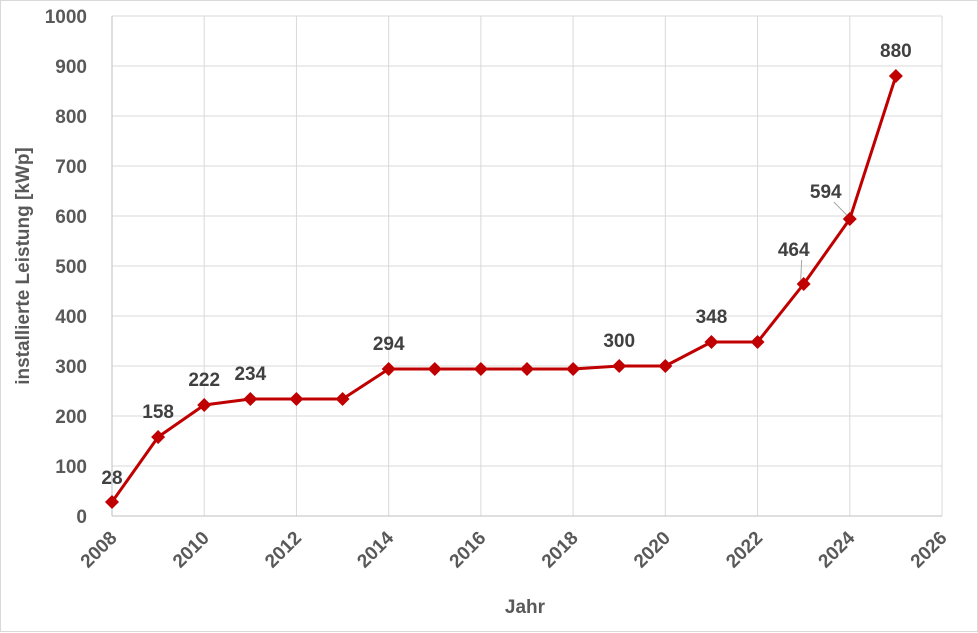 The image size is (978, 633). I want to click on y-tick-labels: 0 100 200 300 400 500 600 700 800 900 1000, so click(66, 267).